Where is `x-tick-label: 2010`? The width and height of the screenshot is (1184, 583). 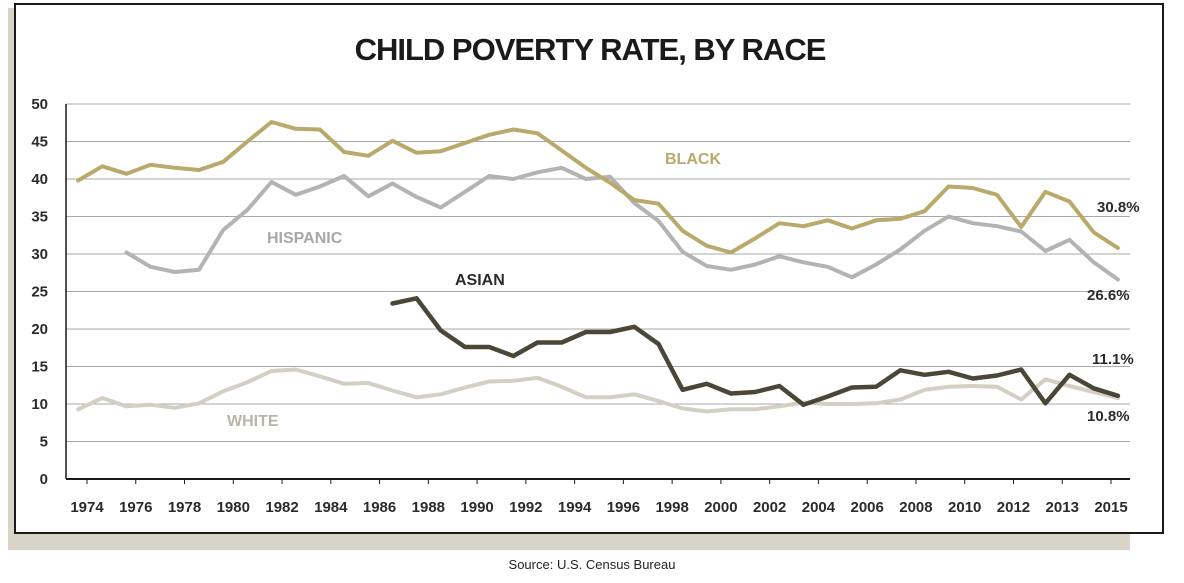 x-tick-label: 2010 is located at coordinates (964, 507).